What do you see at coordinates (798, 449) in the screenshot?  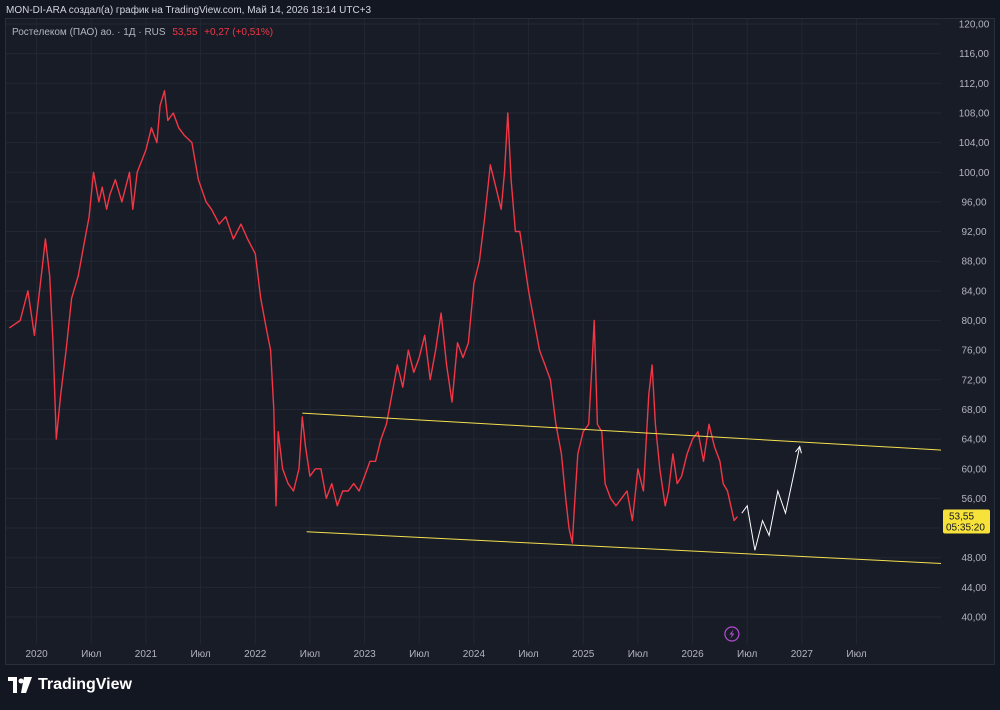 I see `projection-arrowhead` at bounding box center [798, 449].